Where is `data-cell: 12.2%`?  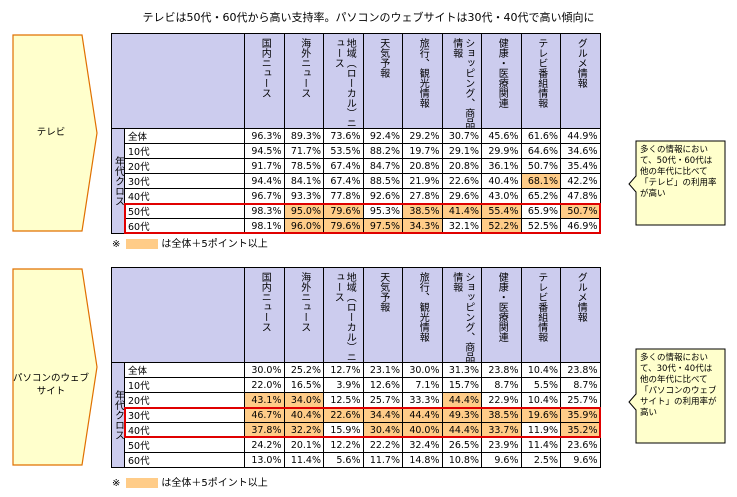
data-cell: 12.2% is located at coordinates (343, 445).